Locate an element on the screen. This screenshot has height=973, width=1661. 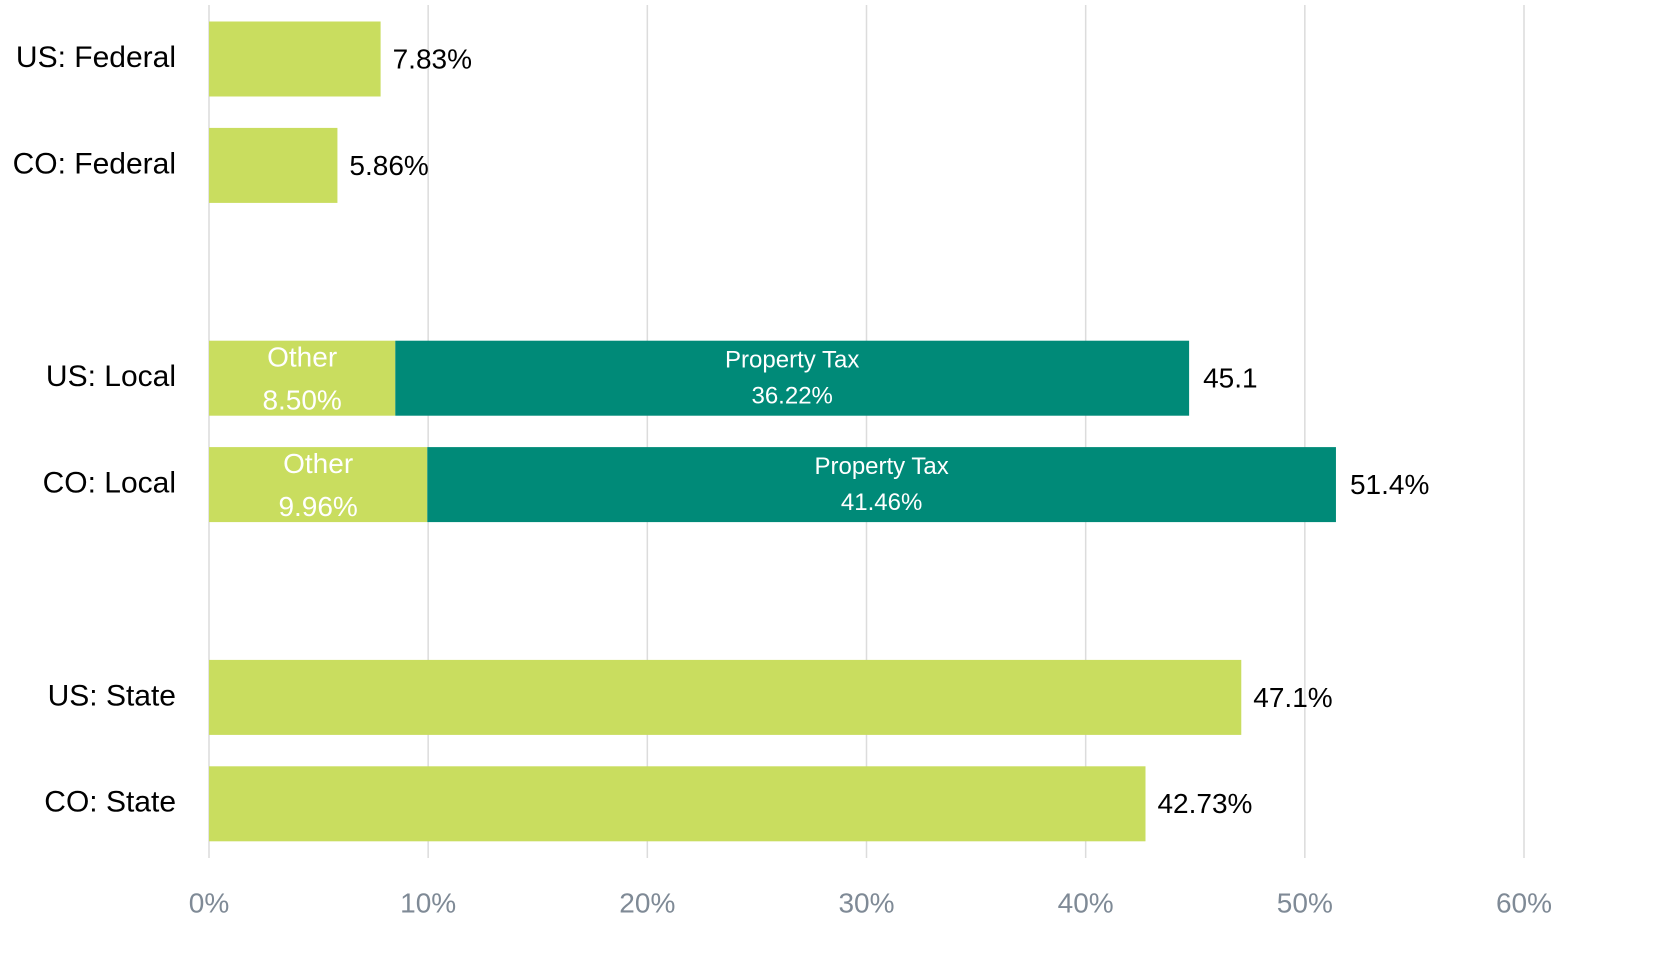
value-label: 9.96% is located at coordinates (317, 506).